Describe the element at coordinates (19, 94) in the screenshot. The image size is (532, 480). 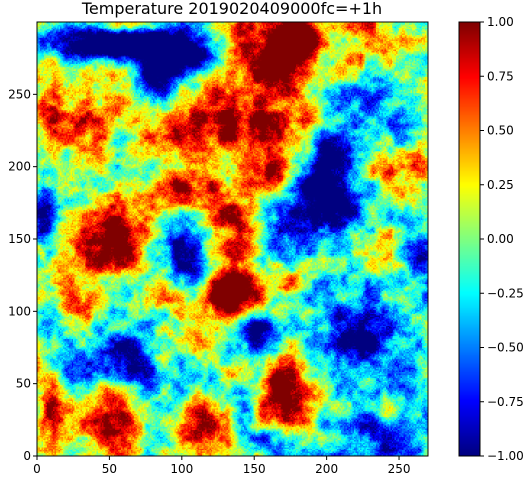
I see `y-tick-label: 250` at that location.